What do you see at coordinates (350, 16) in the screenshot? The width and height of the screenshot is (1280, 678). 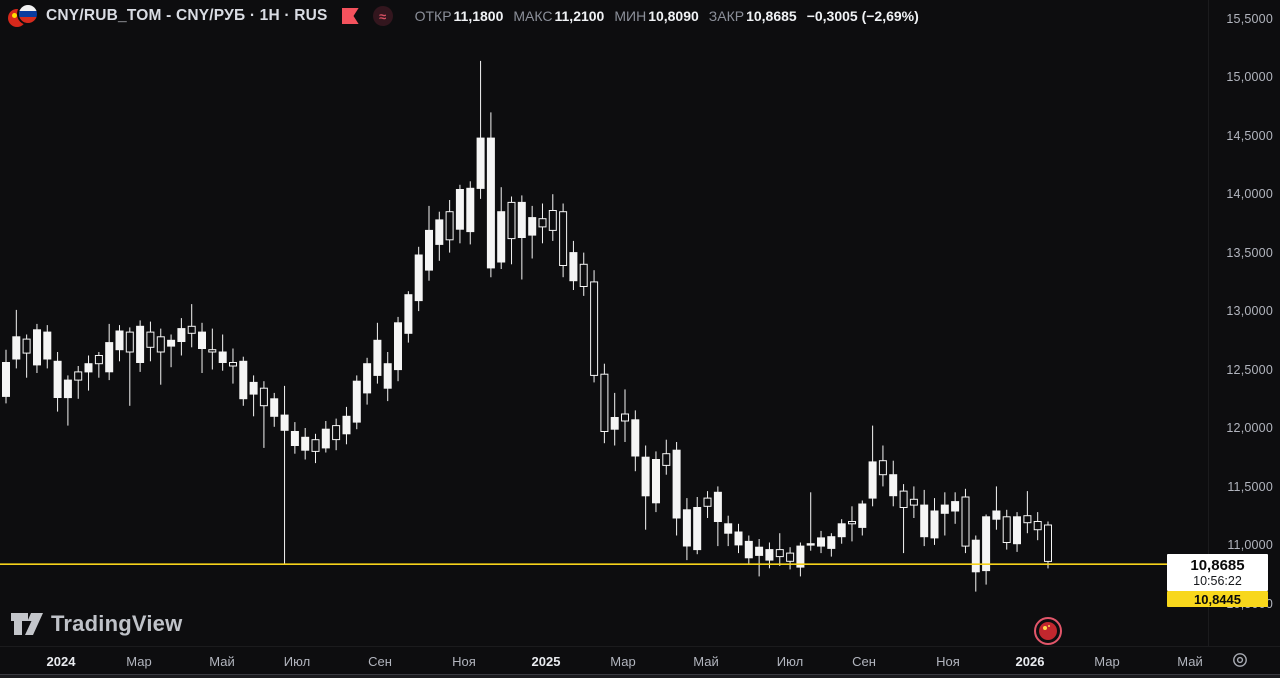 I see `flag-bookmark-icon` at bounding box center [350, 16].